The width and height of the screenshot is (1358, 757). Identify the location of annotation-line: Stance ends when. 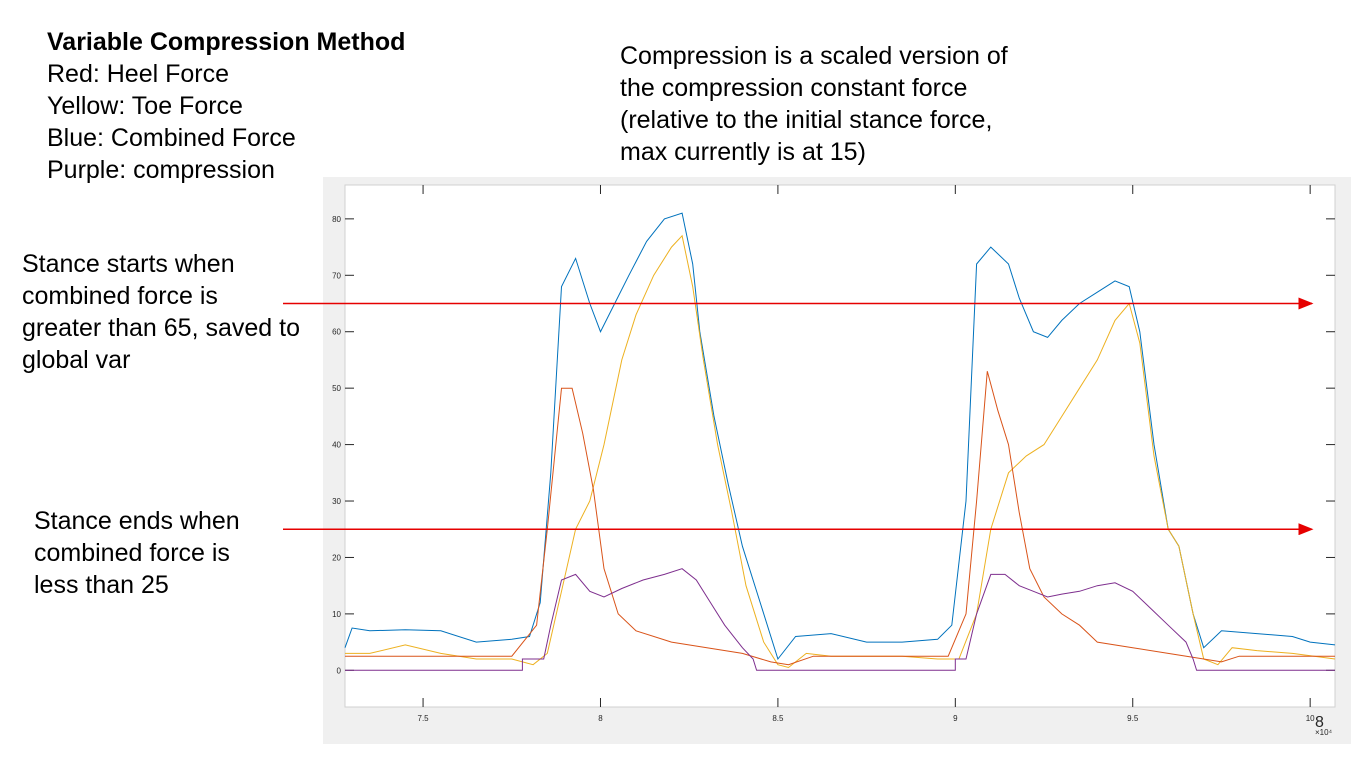
(137, 521).